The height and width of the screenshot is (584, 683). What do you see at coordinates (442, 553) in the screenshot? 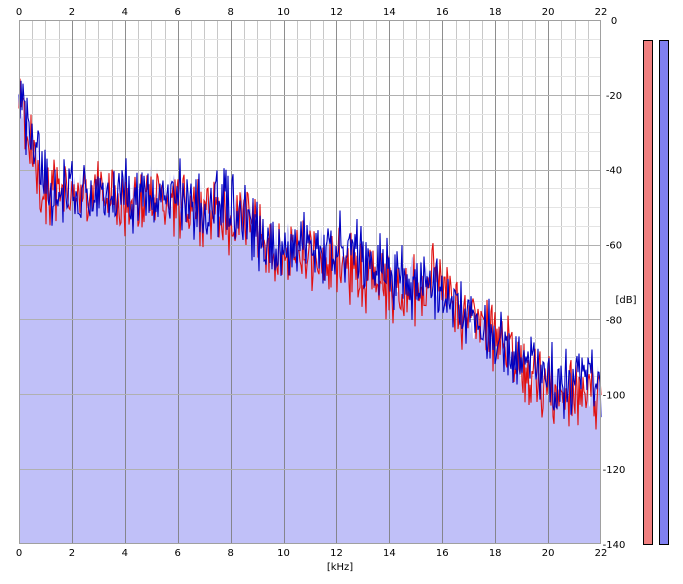
I see `x-tick-label-bottom: 16` at bounding box center [442, 553].